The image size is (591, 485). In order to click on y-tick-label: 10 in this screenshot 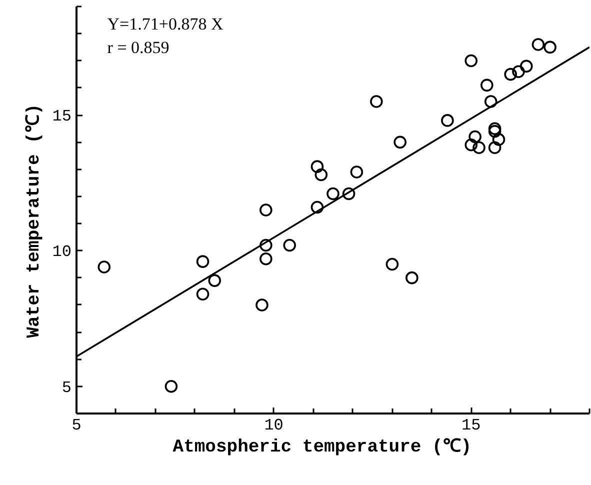, I will do `click(62, 252)`.